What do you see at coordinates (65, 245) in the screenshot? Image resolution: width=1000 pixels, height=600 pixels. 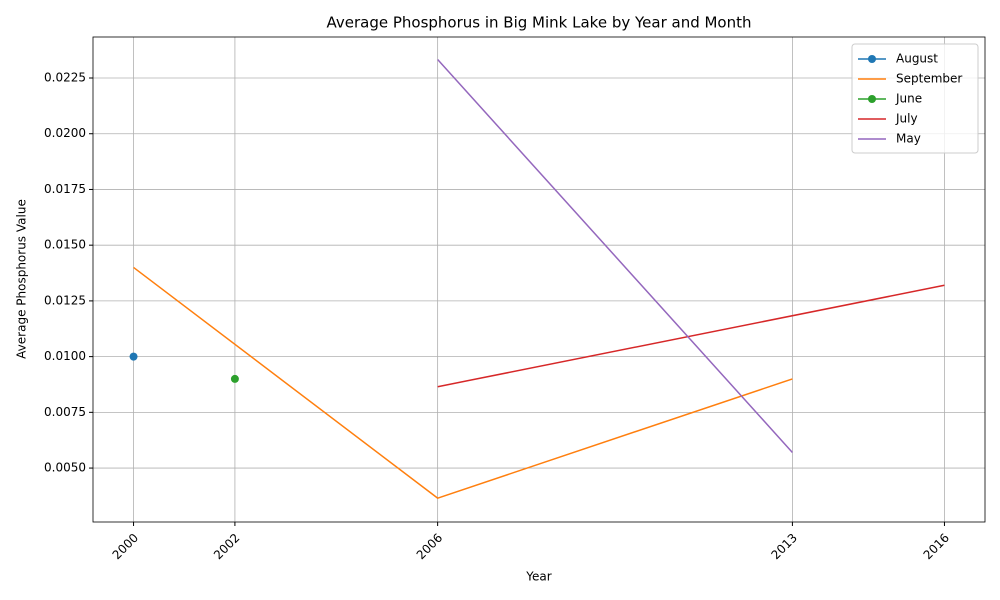 I see `y-tick-label: 0.0150` at bounding box center [65, 245].